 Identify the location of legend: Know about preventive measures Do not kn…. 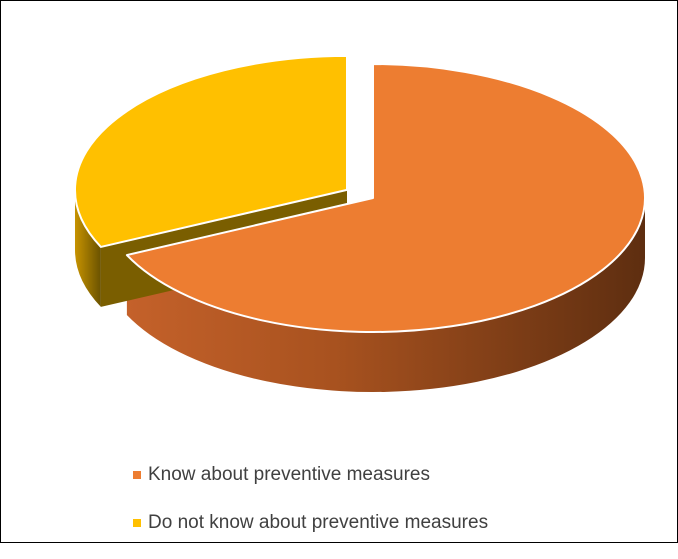
(310, 511).